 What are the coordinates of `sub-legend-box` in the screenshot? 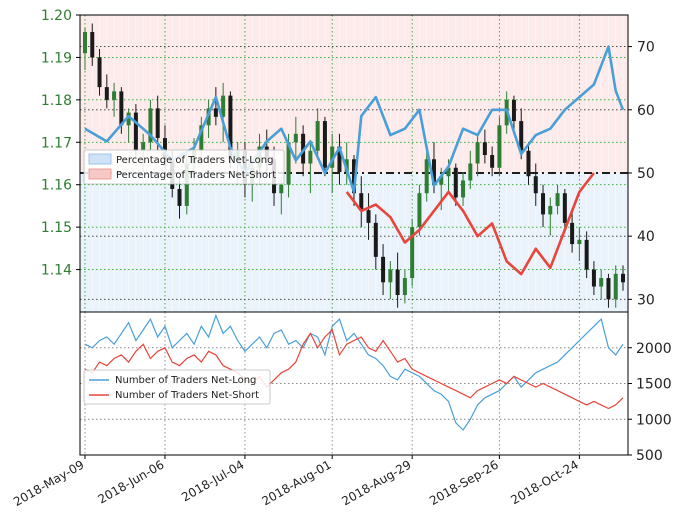 It's located at (177, 387).